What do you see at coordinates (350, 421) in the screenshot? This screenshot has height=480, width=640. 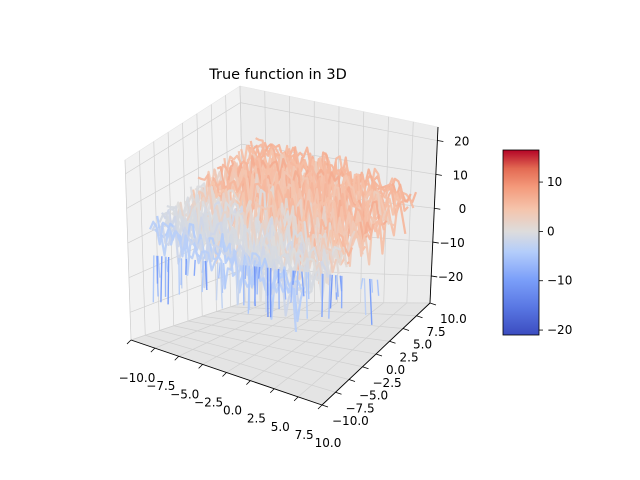 I see `y-axis-tick-label: −10.0` at bounding box center [350, 421].